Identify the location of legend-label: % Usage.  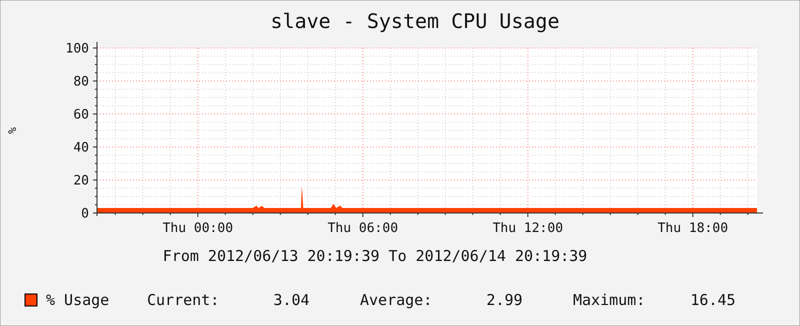
(78, 300).